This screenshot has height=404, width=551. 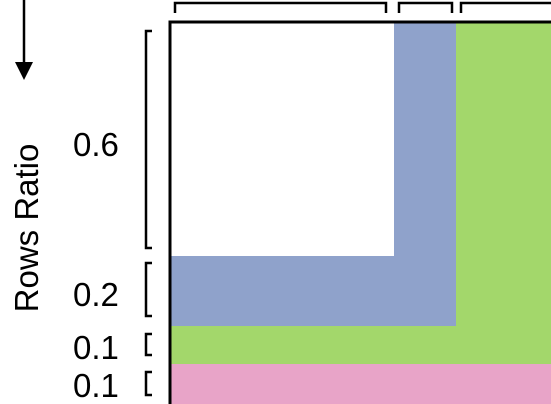 I want to click on row-ratio-label-4: 0.1, so click(x=96, y=385).